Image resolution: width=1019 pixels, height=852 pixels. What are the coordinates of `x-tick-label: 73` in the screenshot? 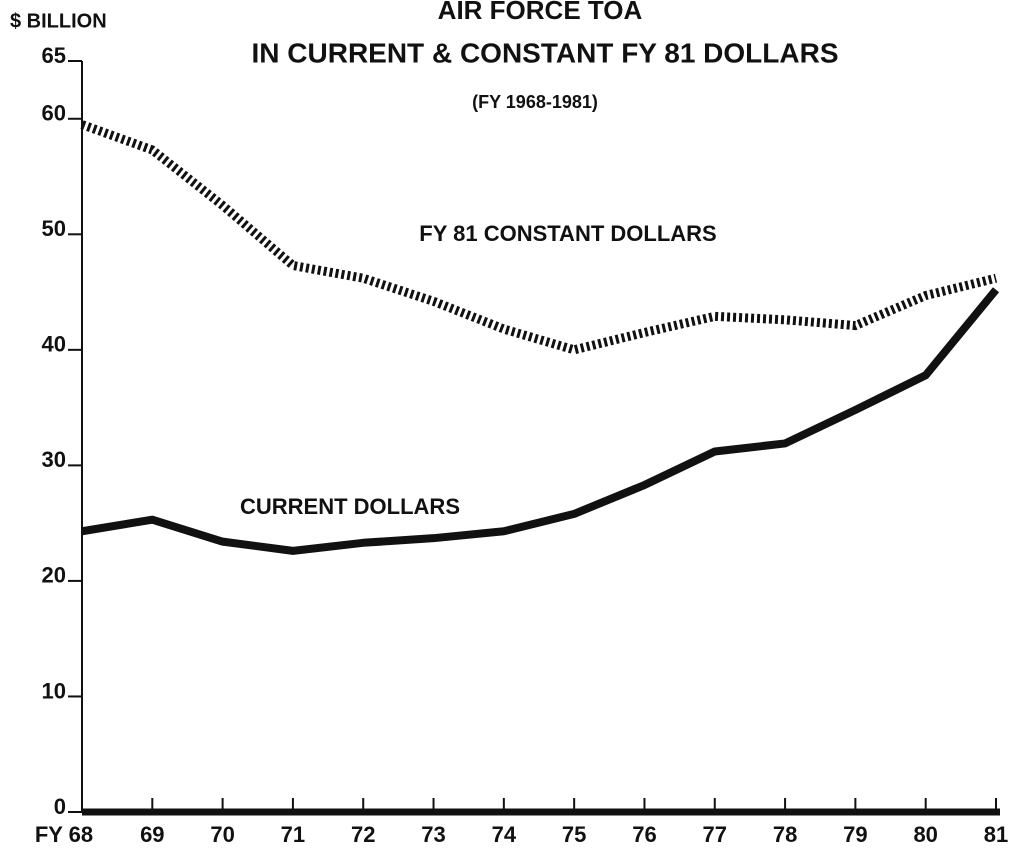 It's located at (433, 834).